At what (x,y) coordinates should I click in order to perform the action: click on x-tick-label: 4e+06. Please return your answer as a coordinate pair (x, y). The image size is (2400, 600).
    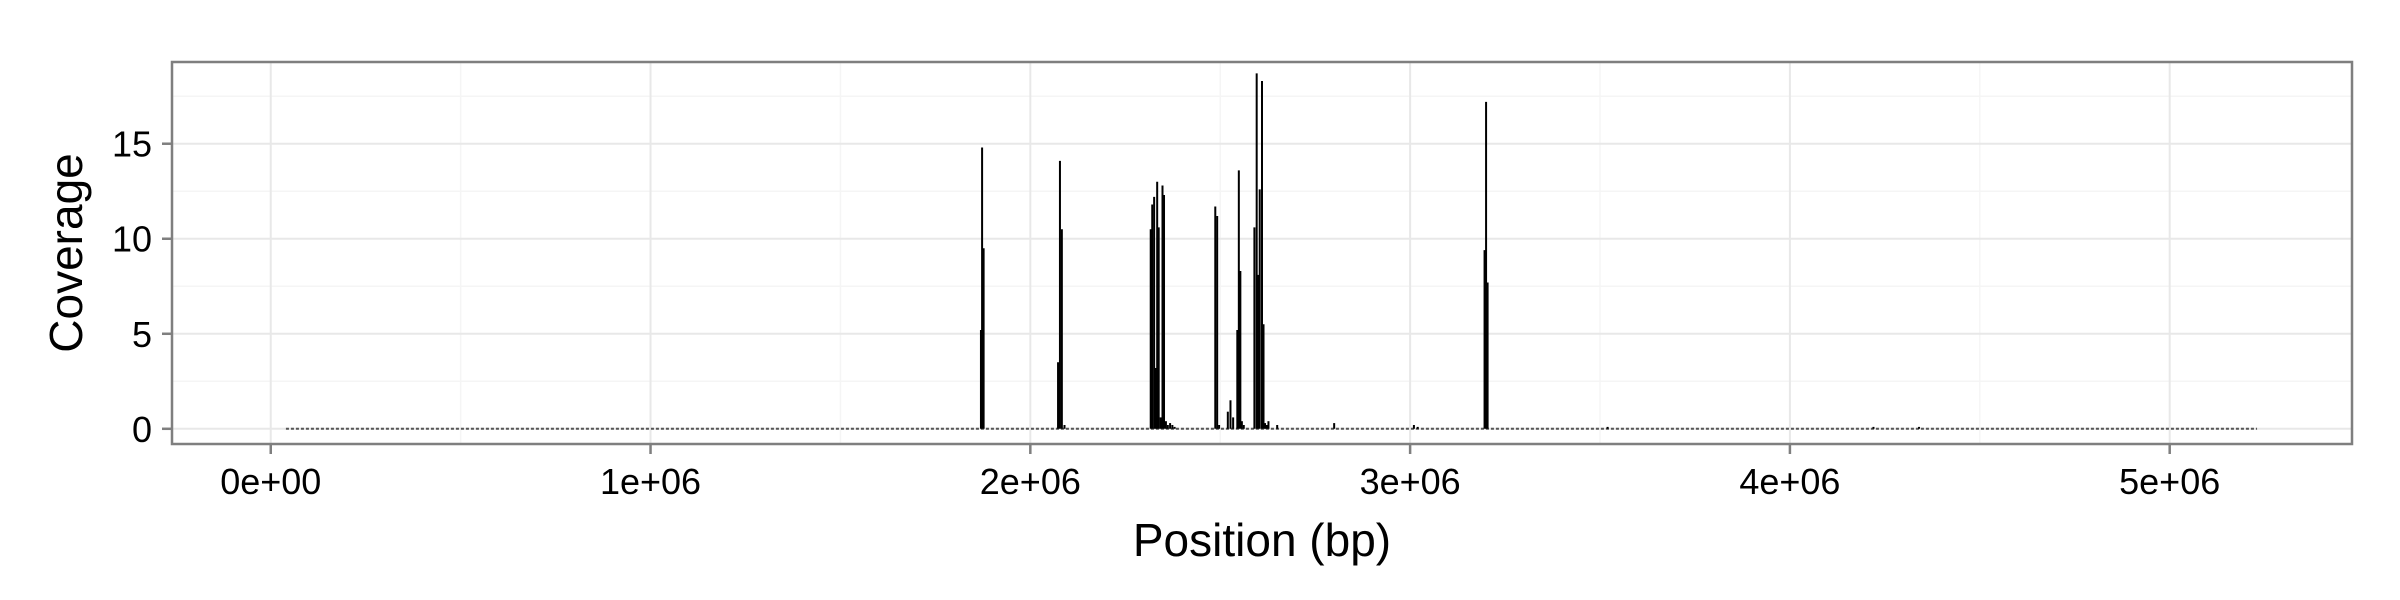
    Looking at the image, I should click on (1789, 481).